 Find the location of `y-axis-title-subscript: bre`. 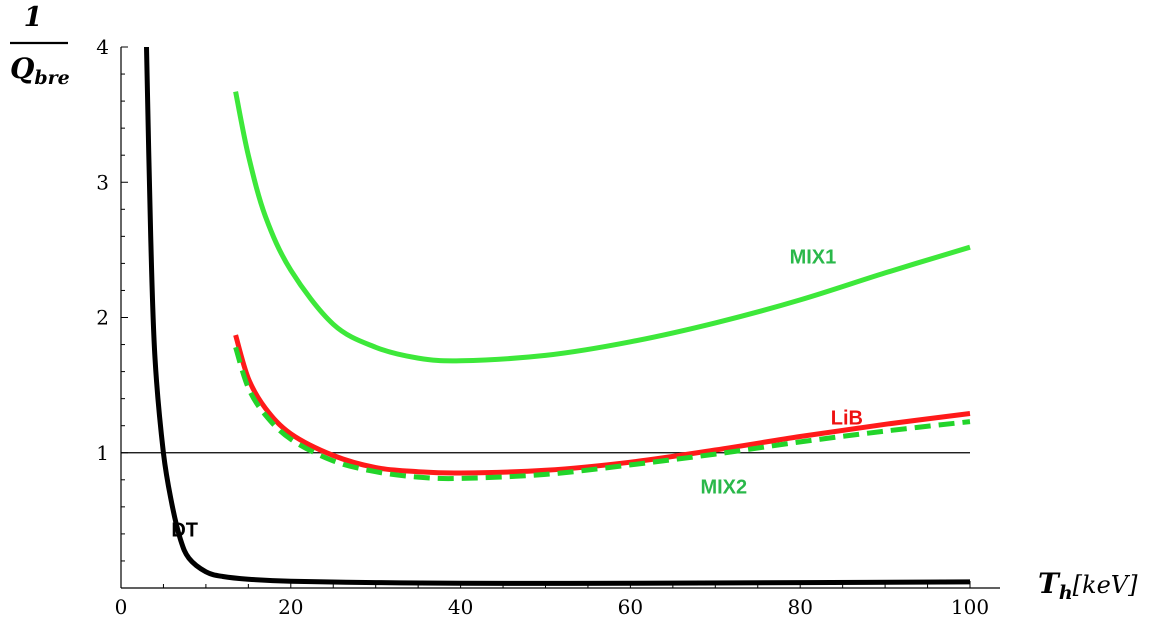

y-axis-title-subscript: bre is located at coordinates (51, 78).